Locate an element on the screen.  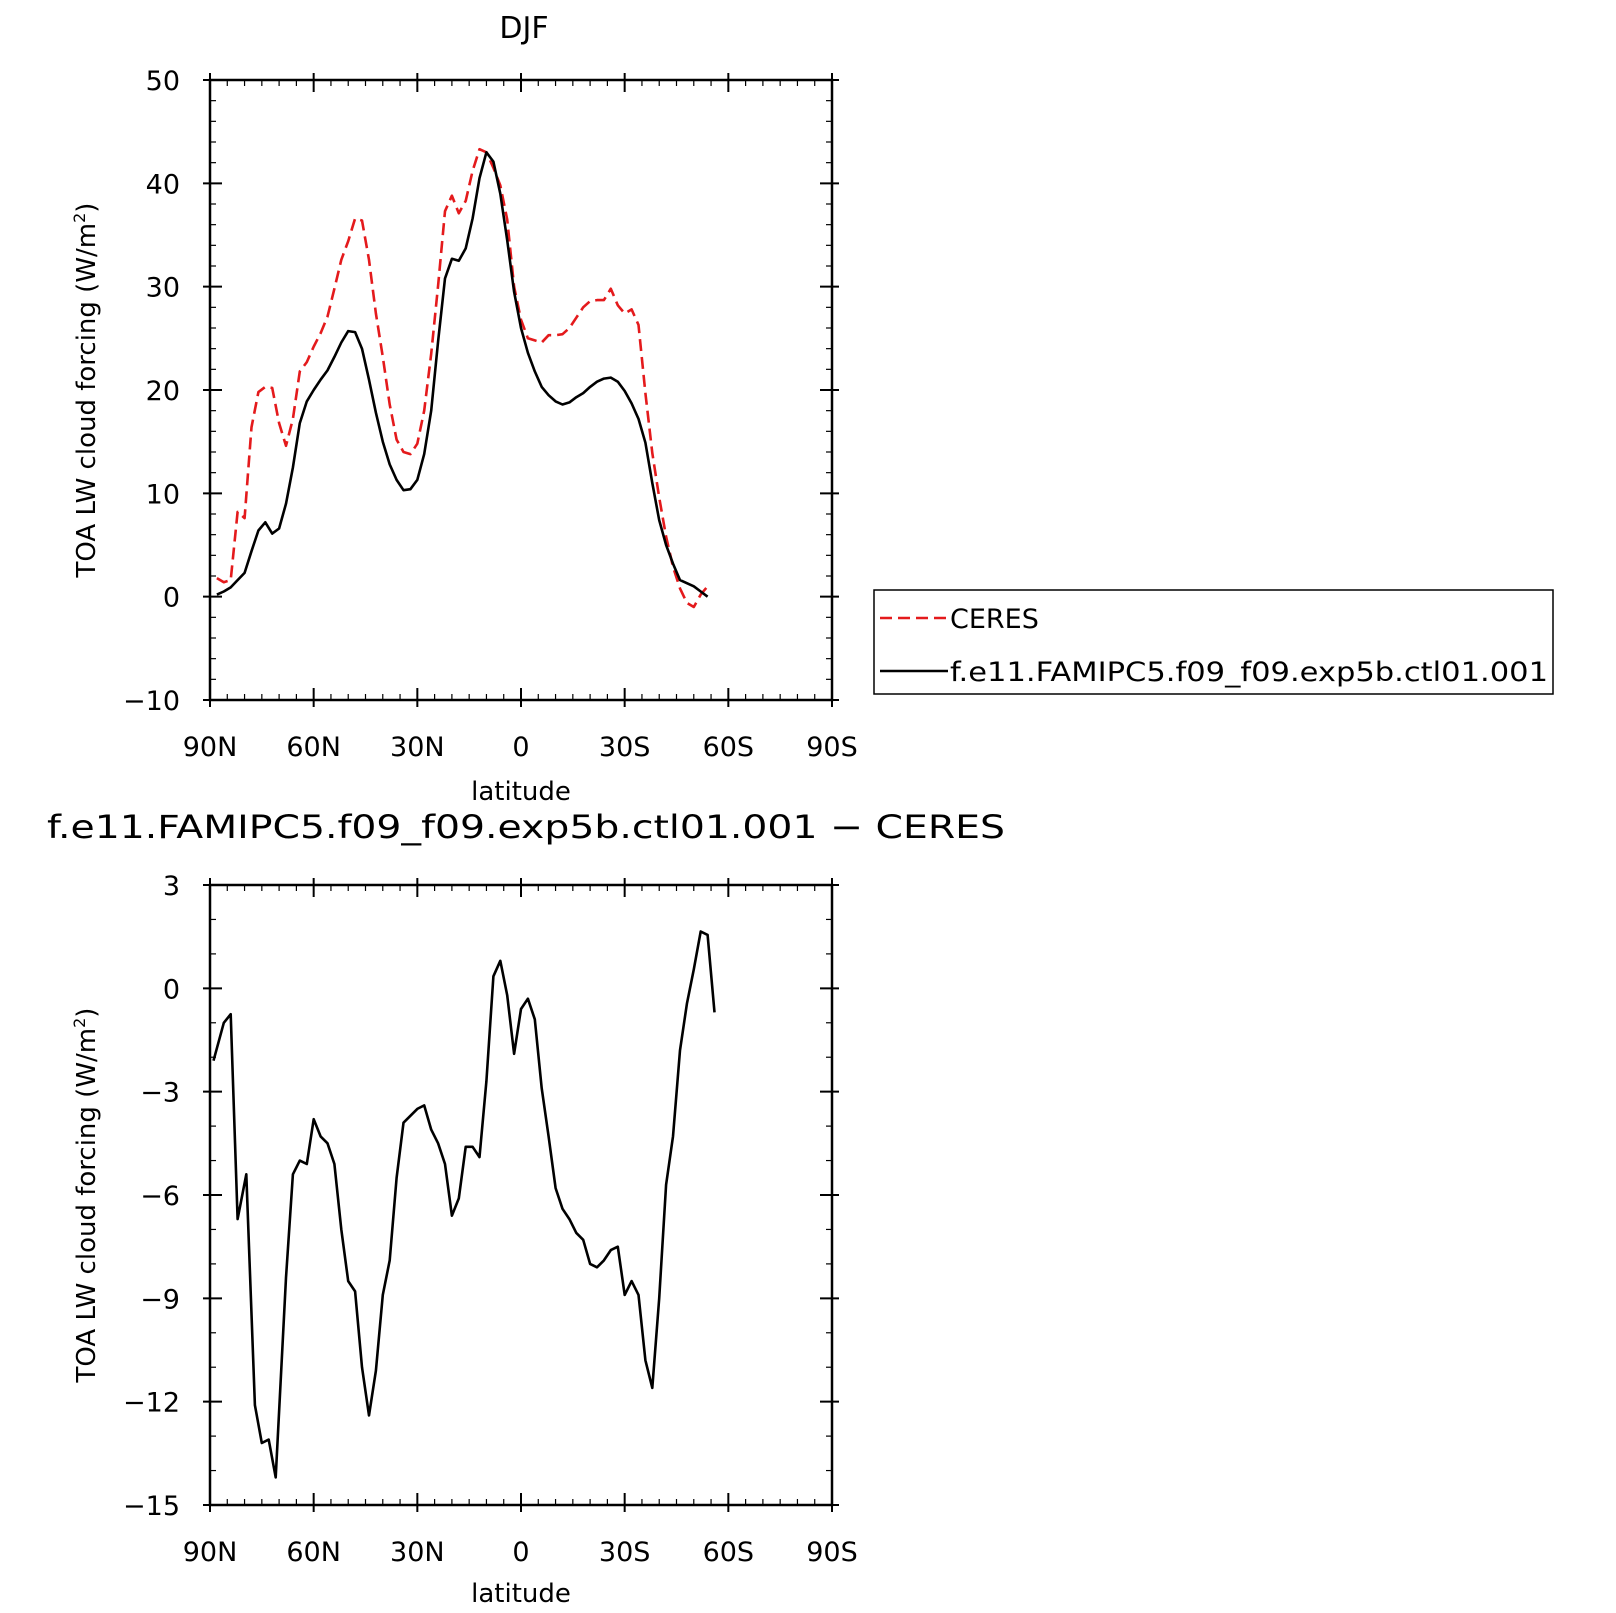
y-tick-label: 50 is located at coordinates (163, 81).